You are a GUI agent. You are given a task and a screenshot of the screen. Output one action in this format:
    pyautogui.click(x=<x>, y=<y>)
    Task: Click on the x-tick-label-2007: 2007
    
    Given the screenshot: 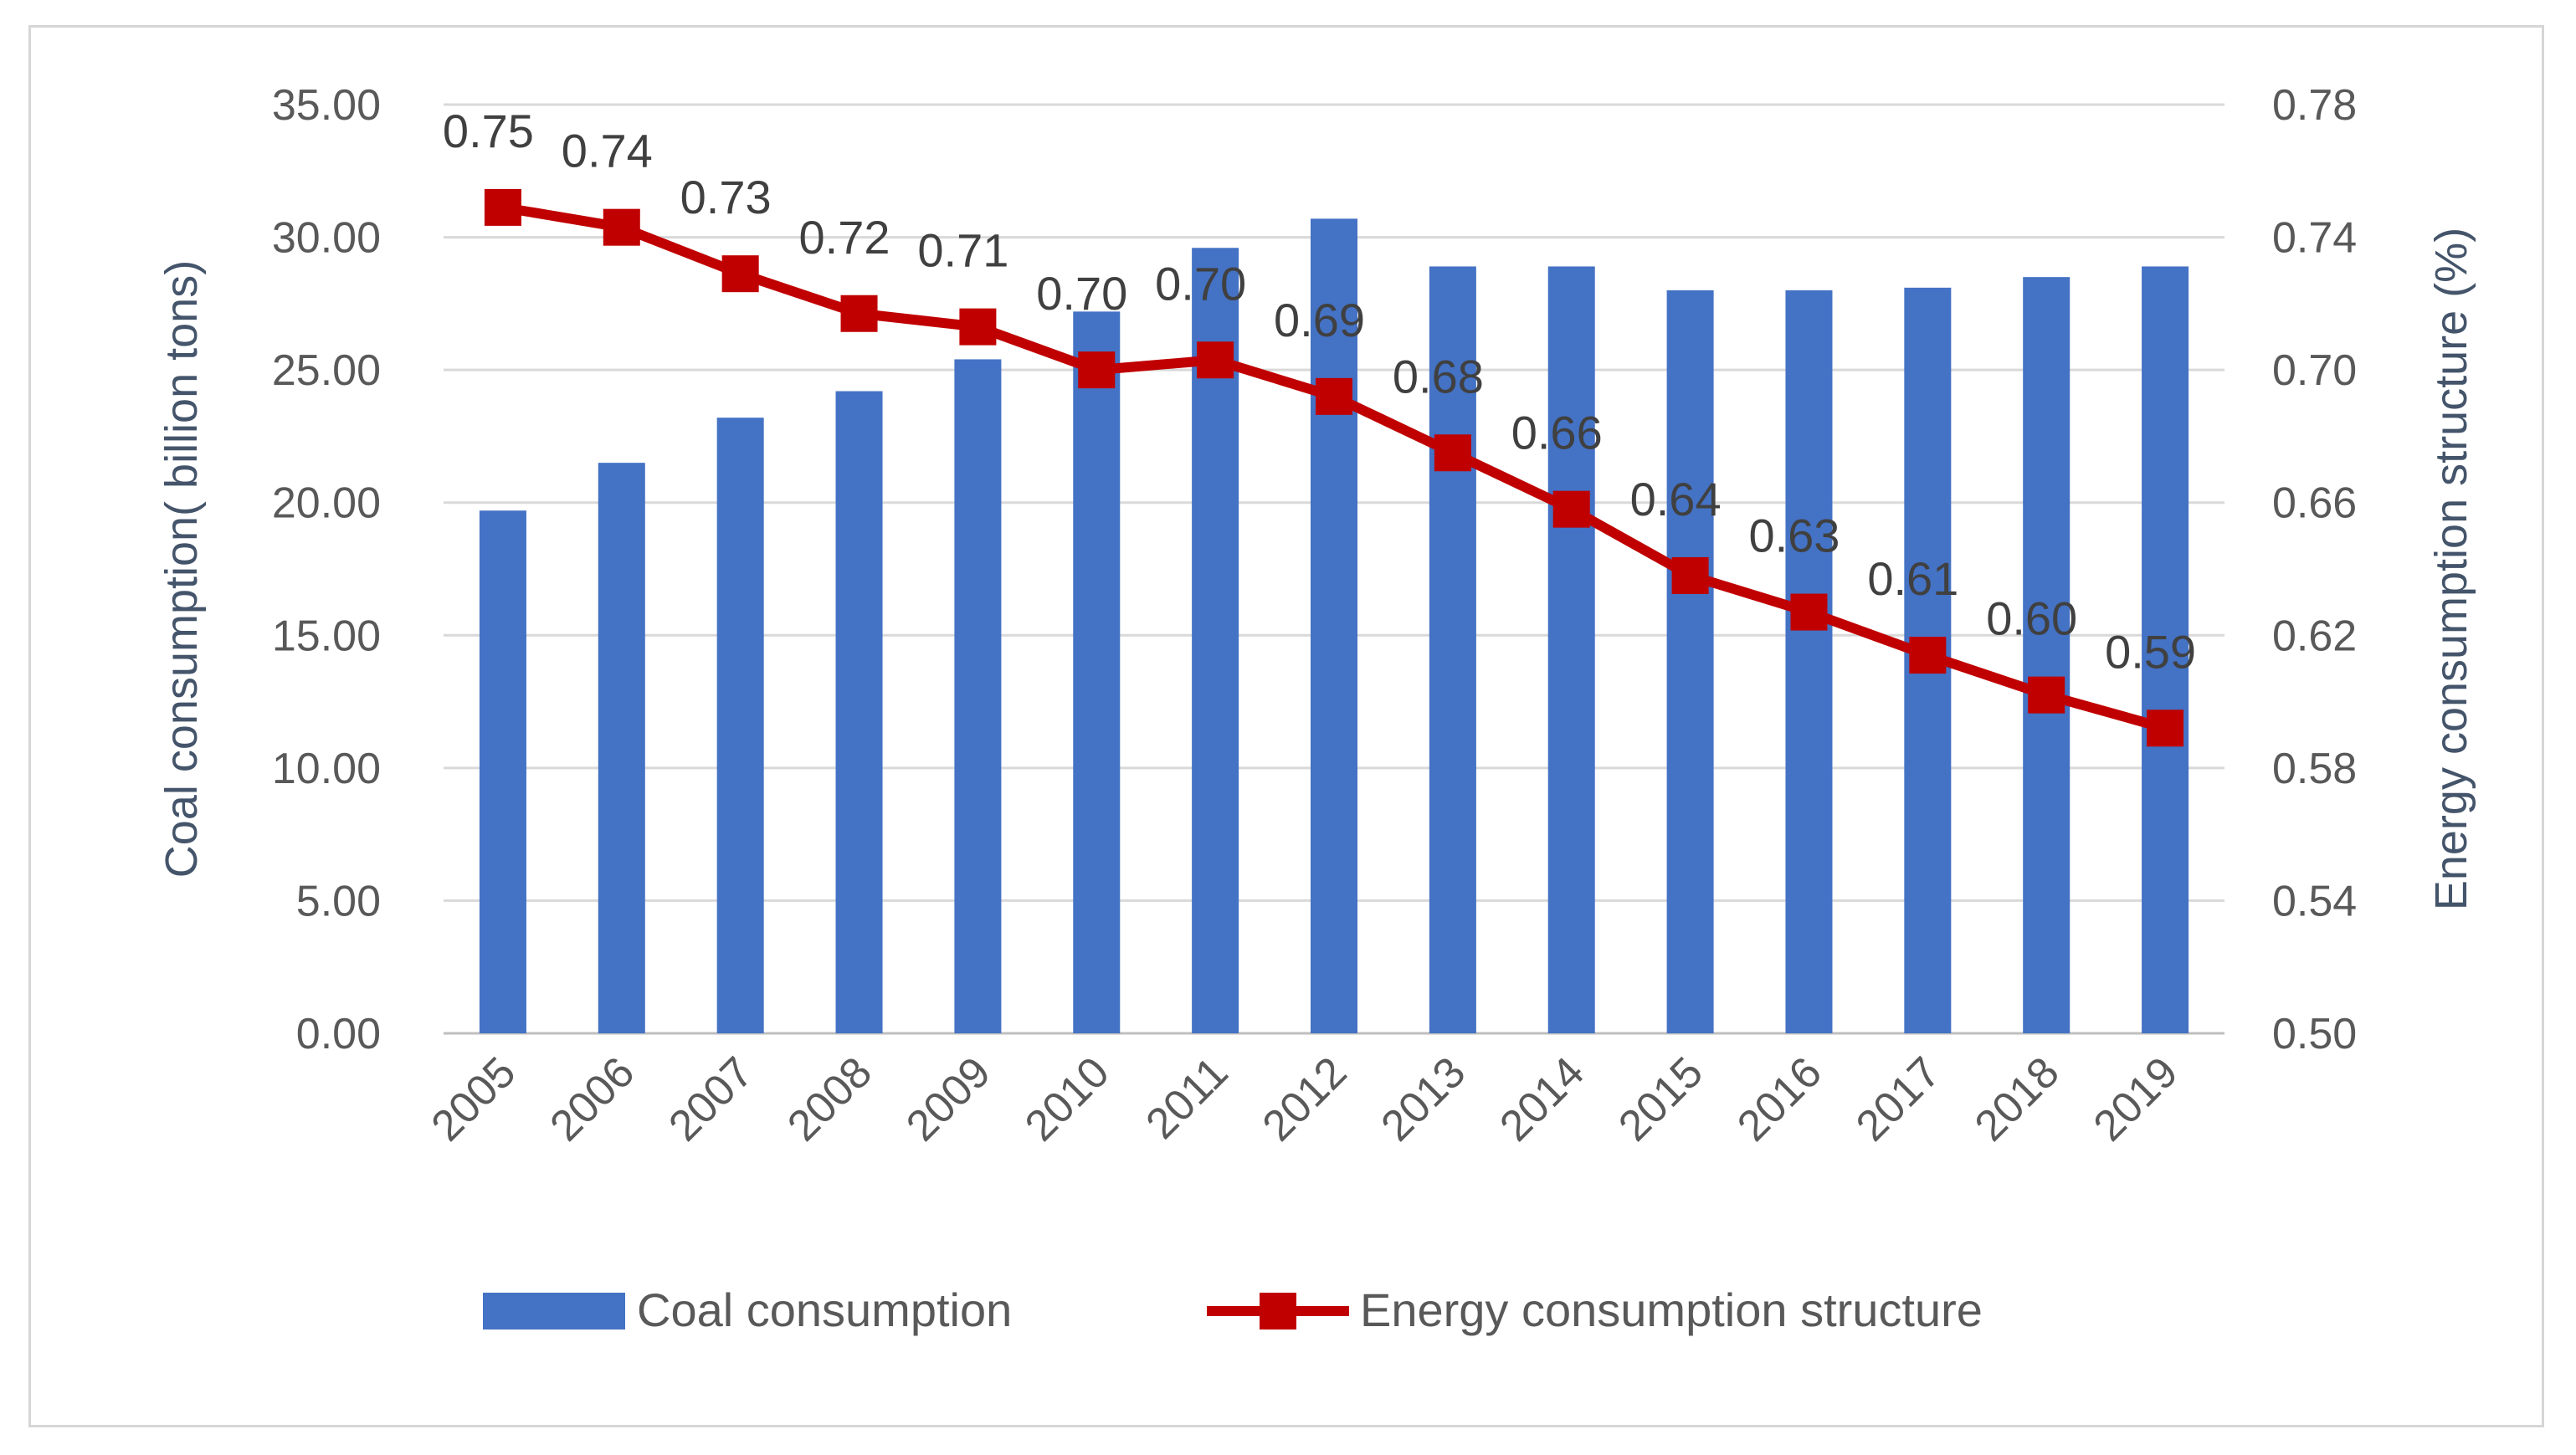 What is the action you would take?
    pyautogui.click(x=710, y=1099)
    